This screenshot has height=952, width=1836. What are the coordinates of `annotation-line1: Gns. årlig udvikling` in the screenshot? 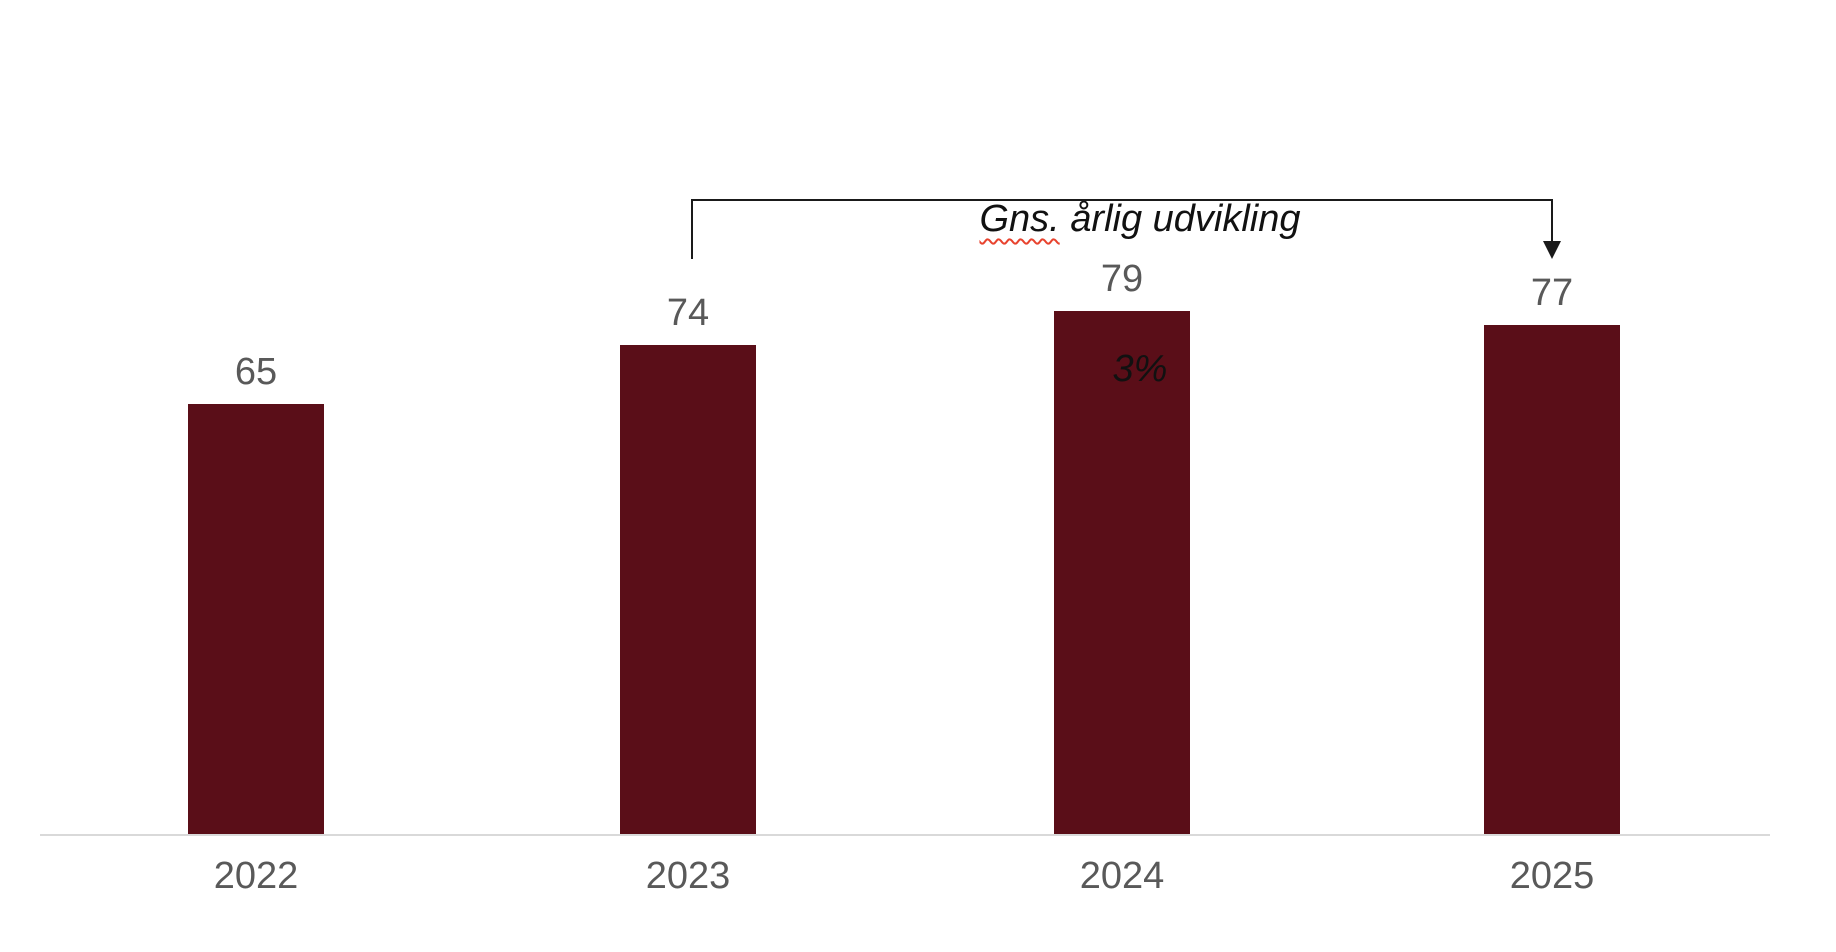 It's located at (1140, 219).